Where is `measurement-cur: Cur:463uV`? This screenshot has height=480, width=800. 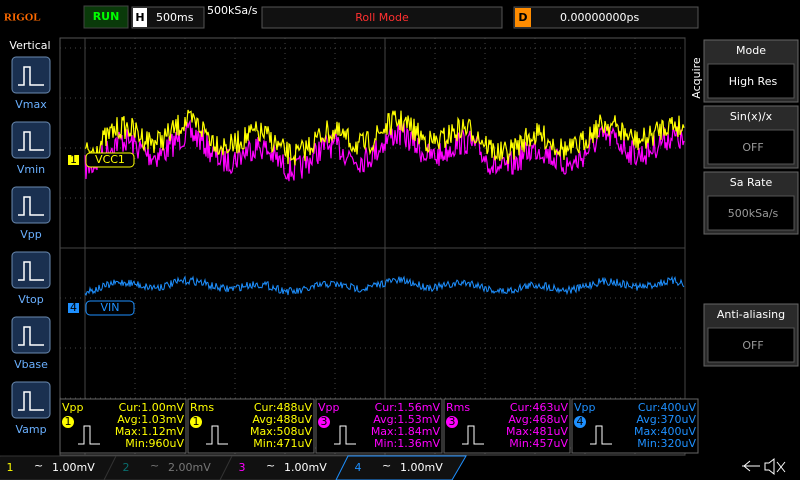
measurement-cur: Cur:463uV is located at coordinates (539, 407).